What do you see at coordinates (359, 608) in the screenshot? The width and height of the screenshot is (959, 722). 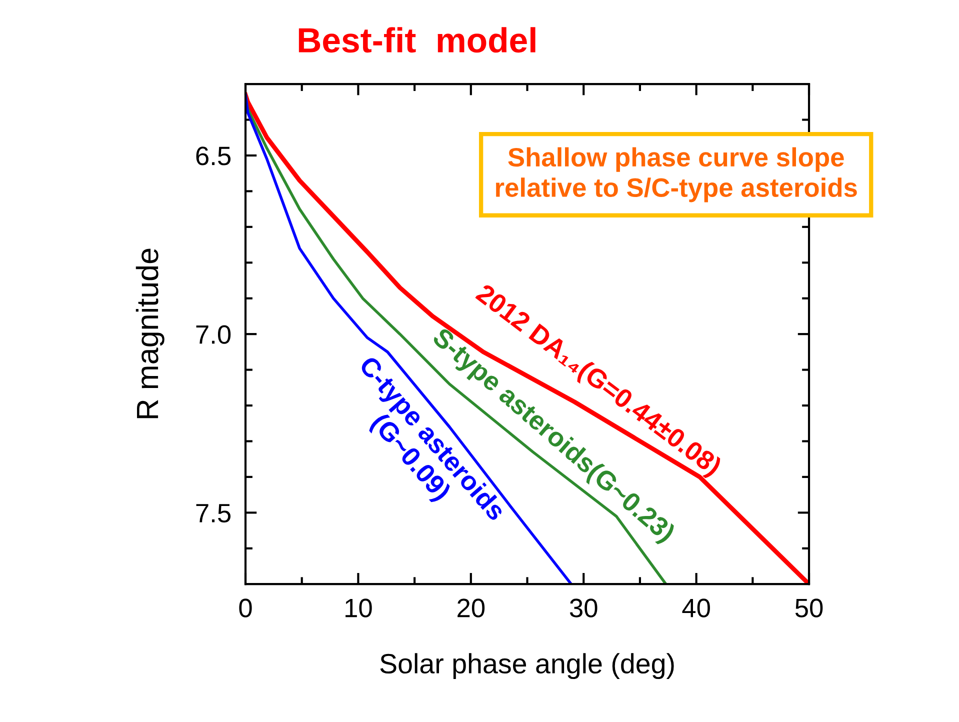 I see `x-tick-label: 10` at bounding box center [359, 608].